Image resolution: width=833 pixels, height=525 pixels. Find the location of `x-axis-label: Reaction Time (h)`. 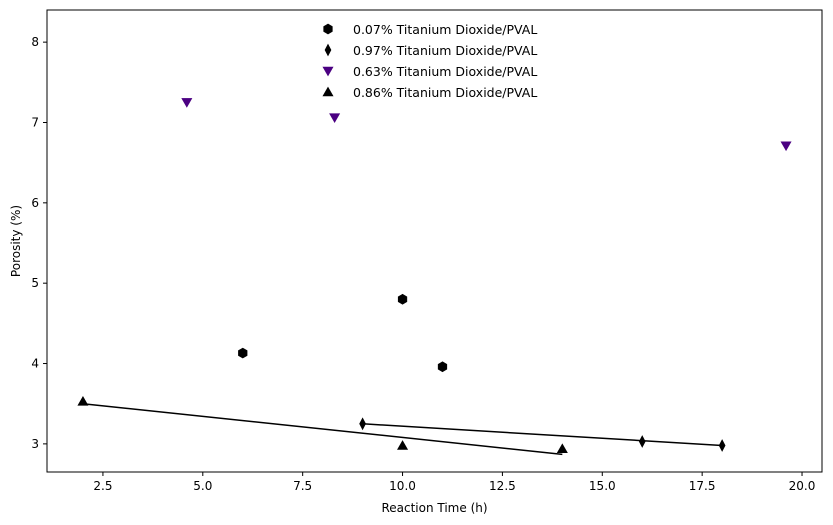

x-axis-label: Reaction Time (h) is located at coordinates (434, 508).